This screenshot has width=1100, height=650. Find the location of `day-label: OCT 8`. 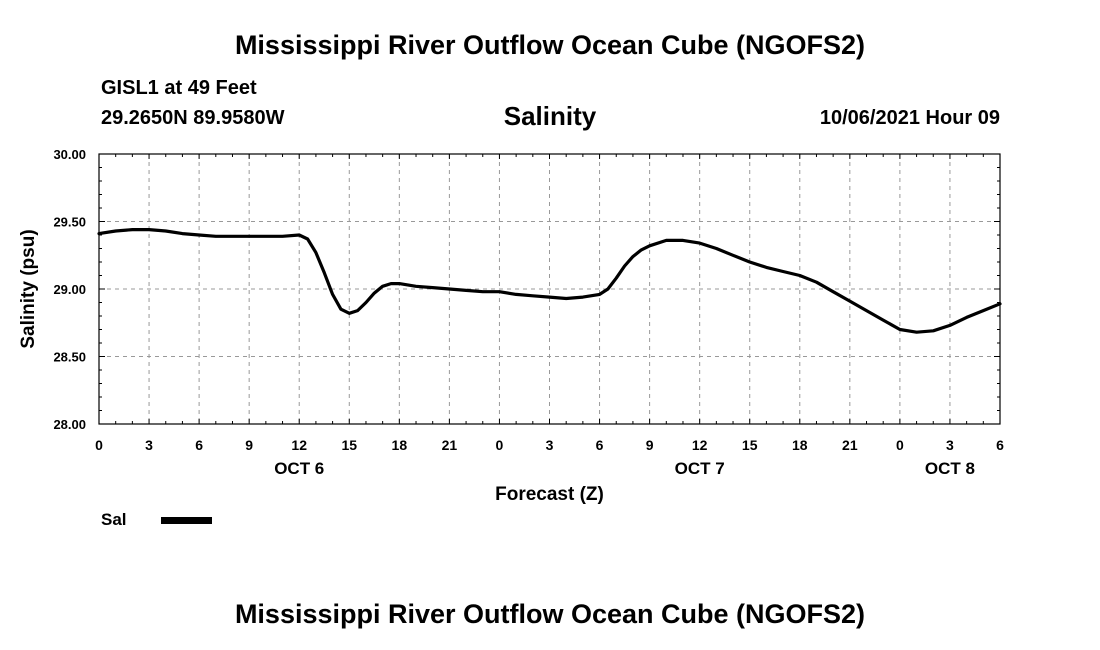

day-label: OCT 8 is located at coordinates (950, 468).